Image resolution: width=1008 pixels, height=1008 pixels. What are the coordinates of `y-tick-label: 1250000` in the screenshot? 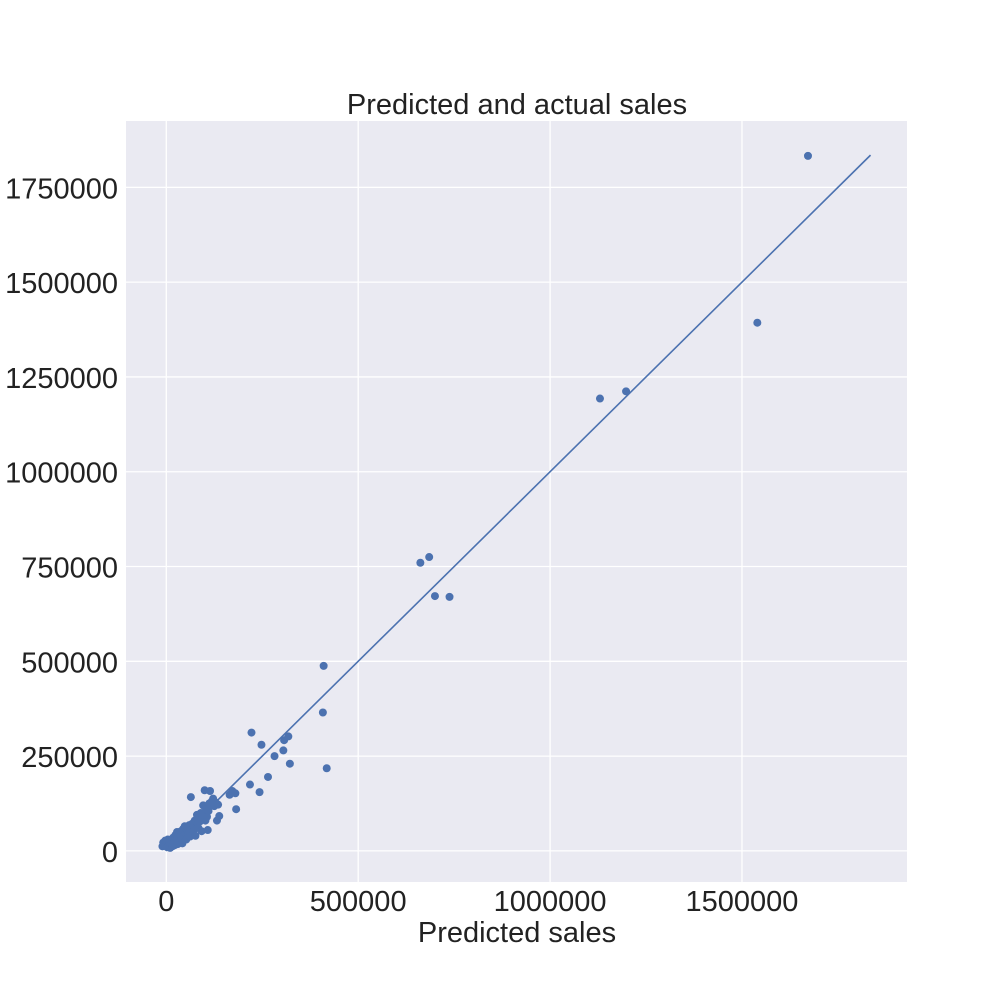 It's located at (61, 379).